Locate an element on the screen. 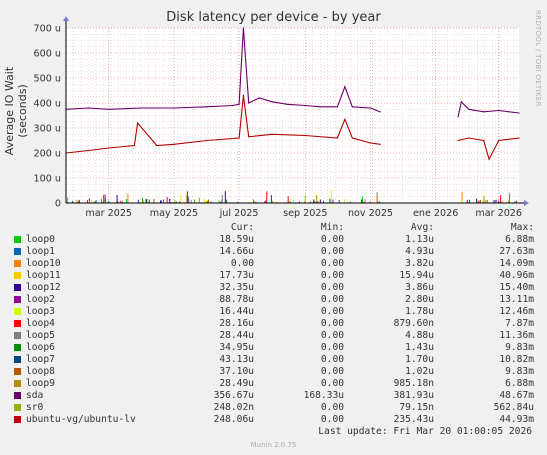 The image size is (547, 455). legend-max: 48.67m is located at coordinates (516, 395).